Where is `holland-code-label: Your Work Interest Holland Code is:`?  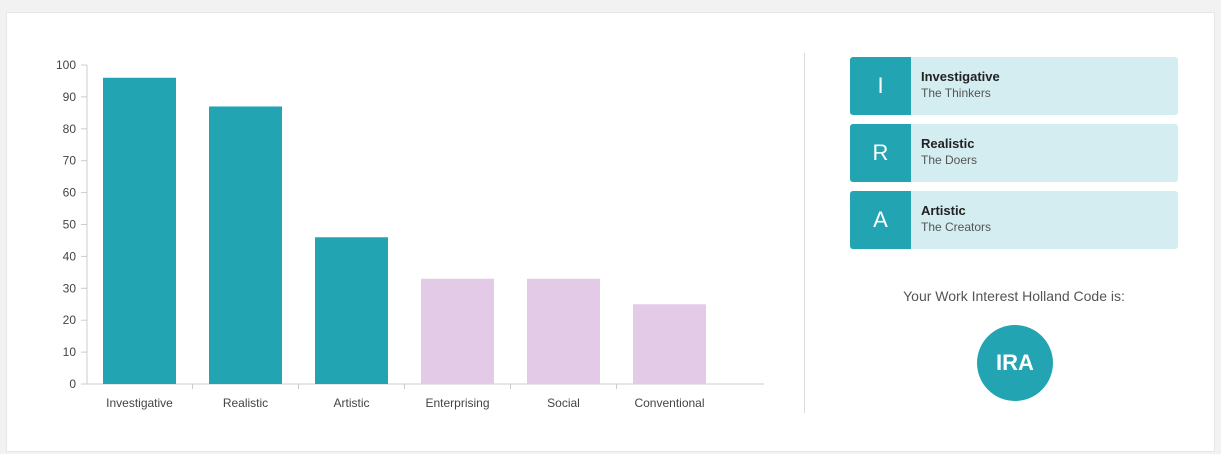
holland-code-label: Your Work Interest Holland Code is: is located at coordinates (1014, 296).